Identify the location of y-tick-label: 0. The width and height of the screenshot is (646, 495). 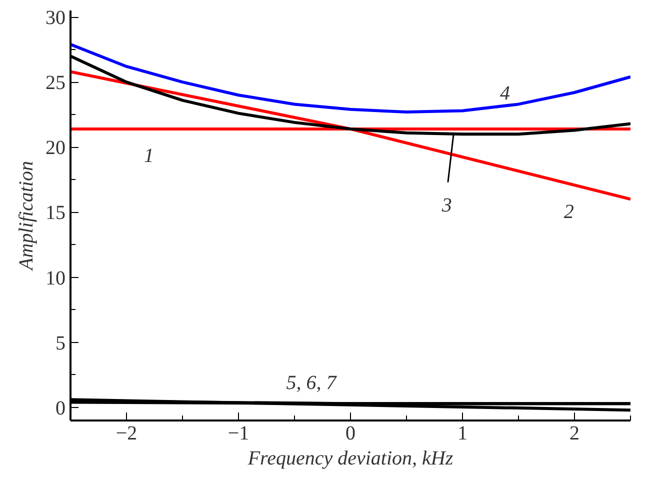
(61, 408).